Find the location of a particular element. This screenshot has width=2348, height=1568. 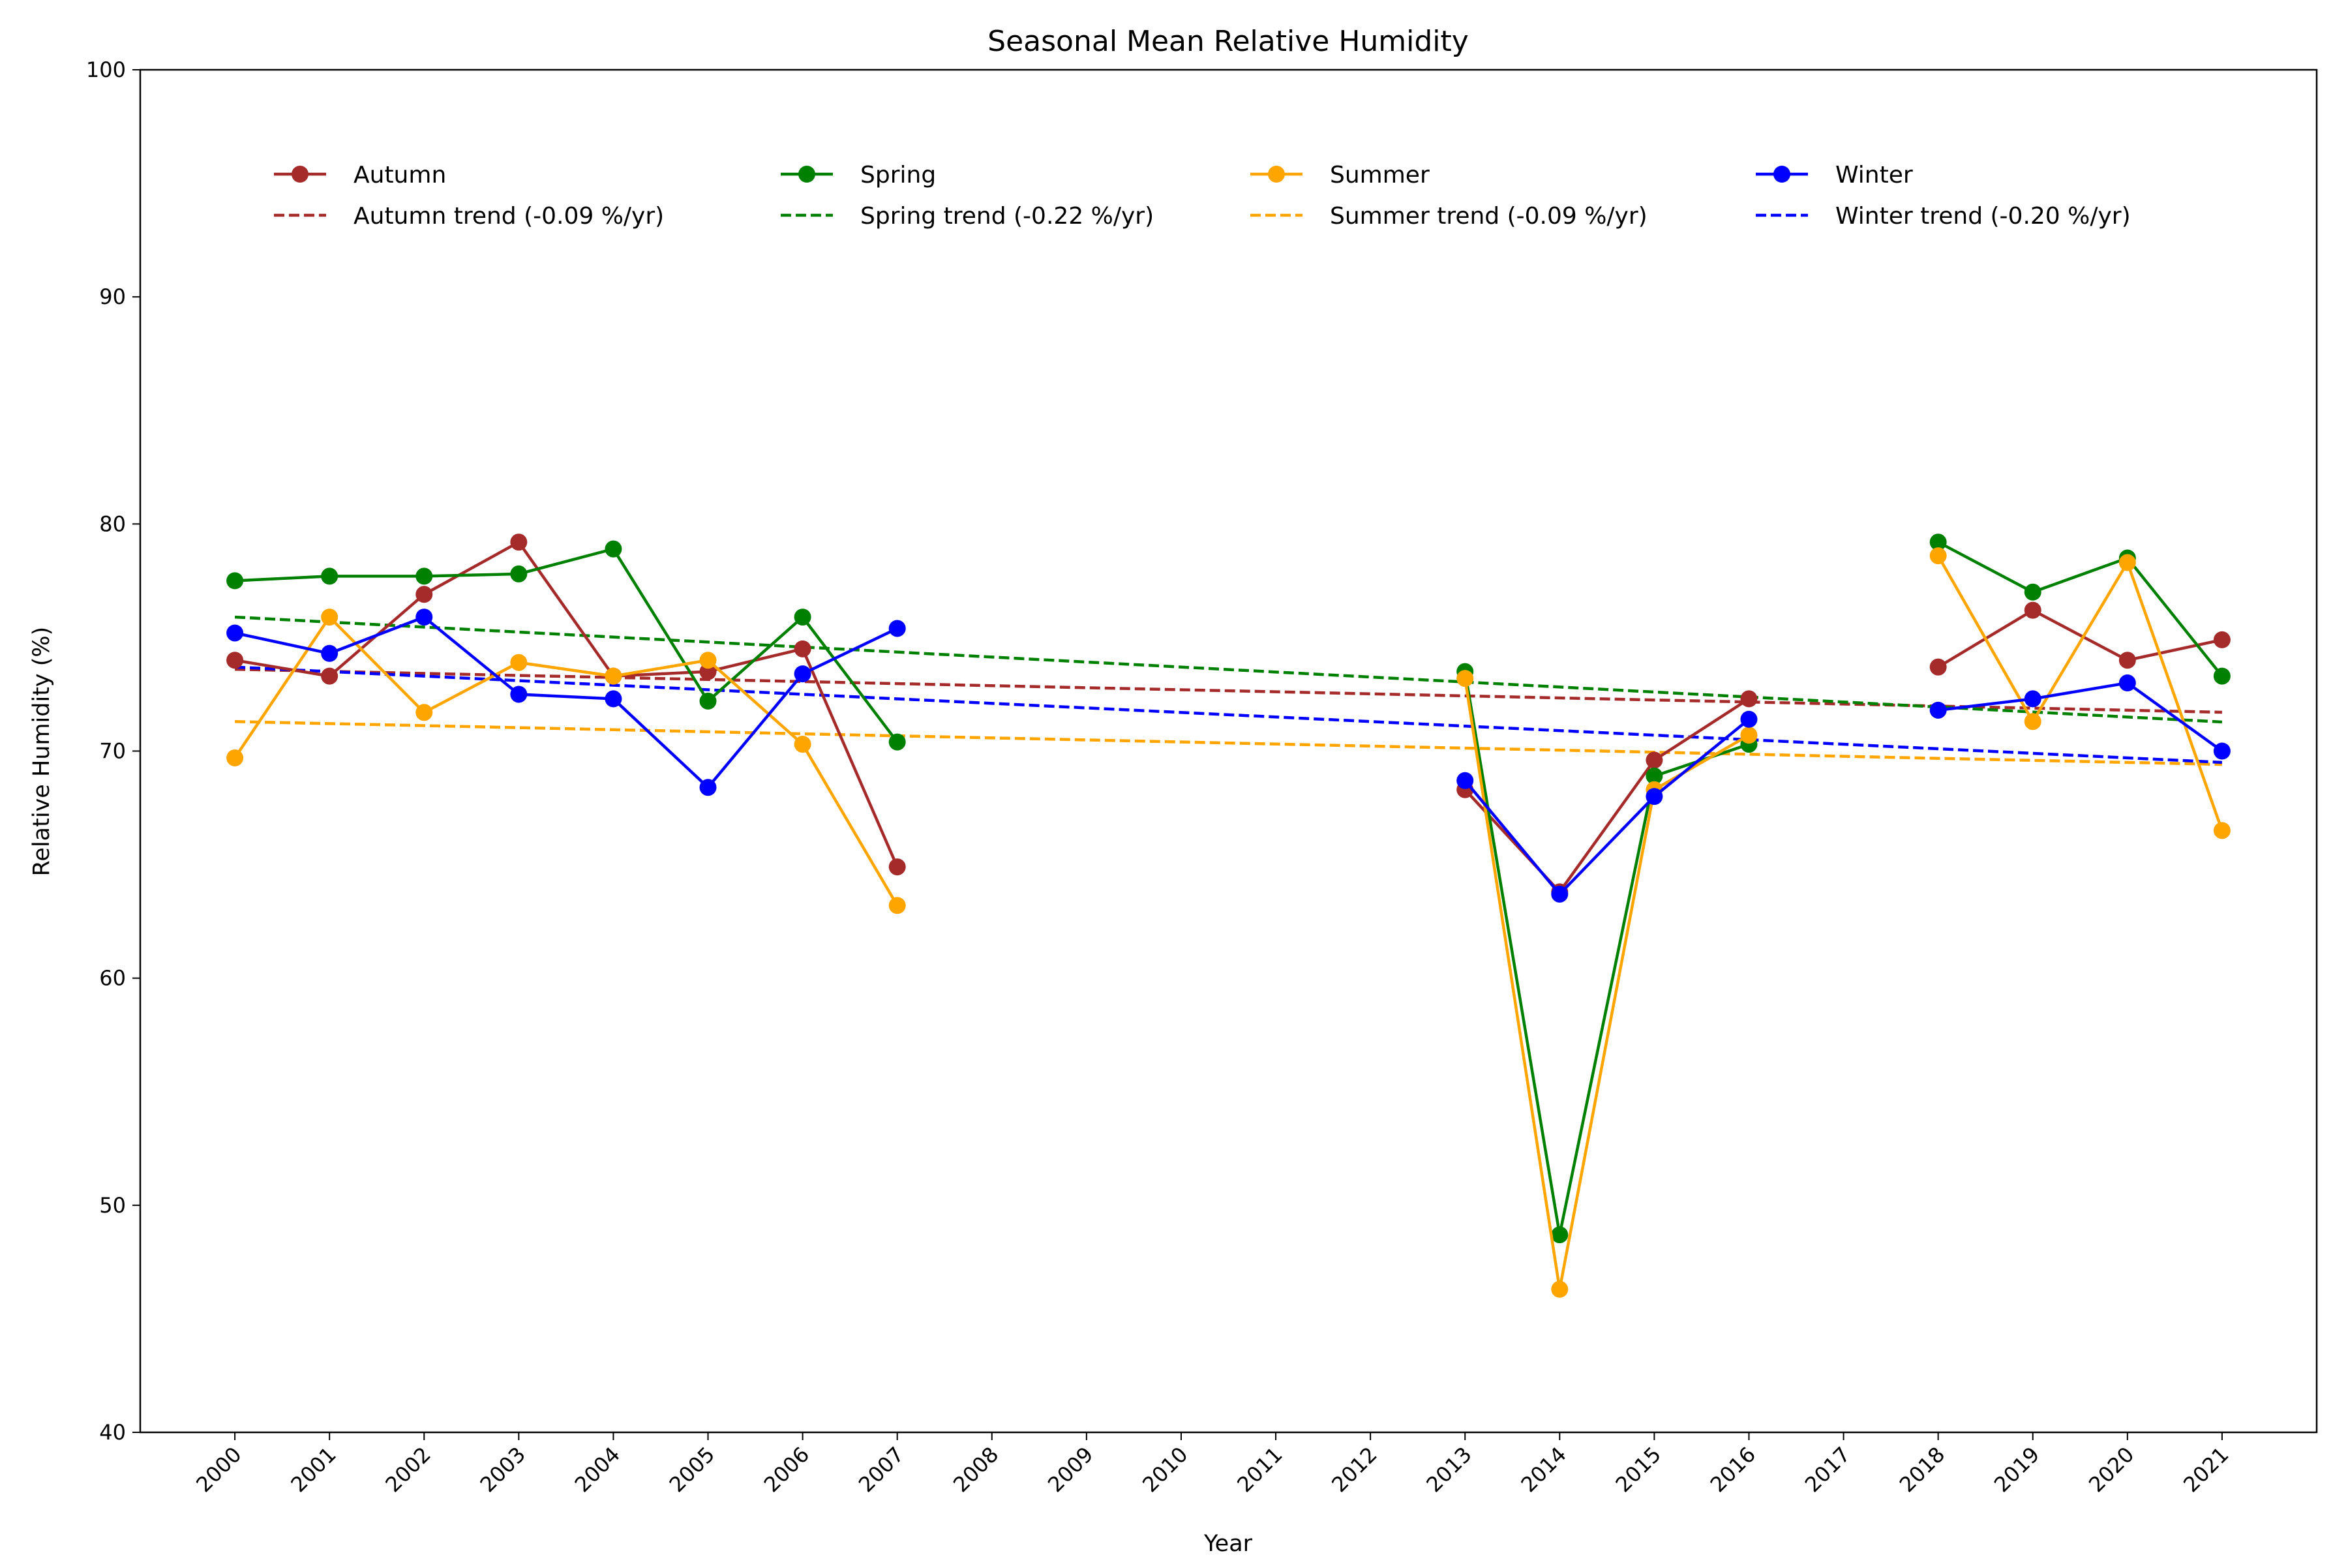

legend-label-winter: Winter is located at coordinates (1874, 175).